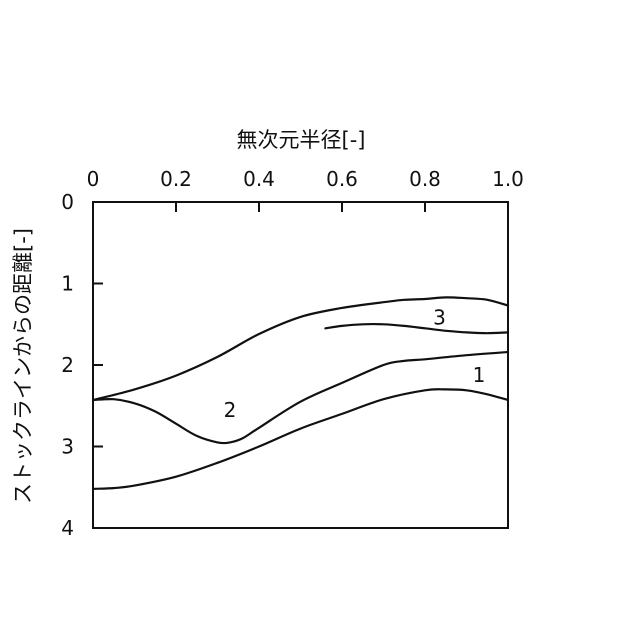 The image size is (640, 640). Describe the element at coordinates (93, 179) in the screenshot. I see `x-tick-label: 0` at that location.